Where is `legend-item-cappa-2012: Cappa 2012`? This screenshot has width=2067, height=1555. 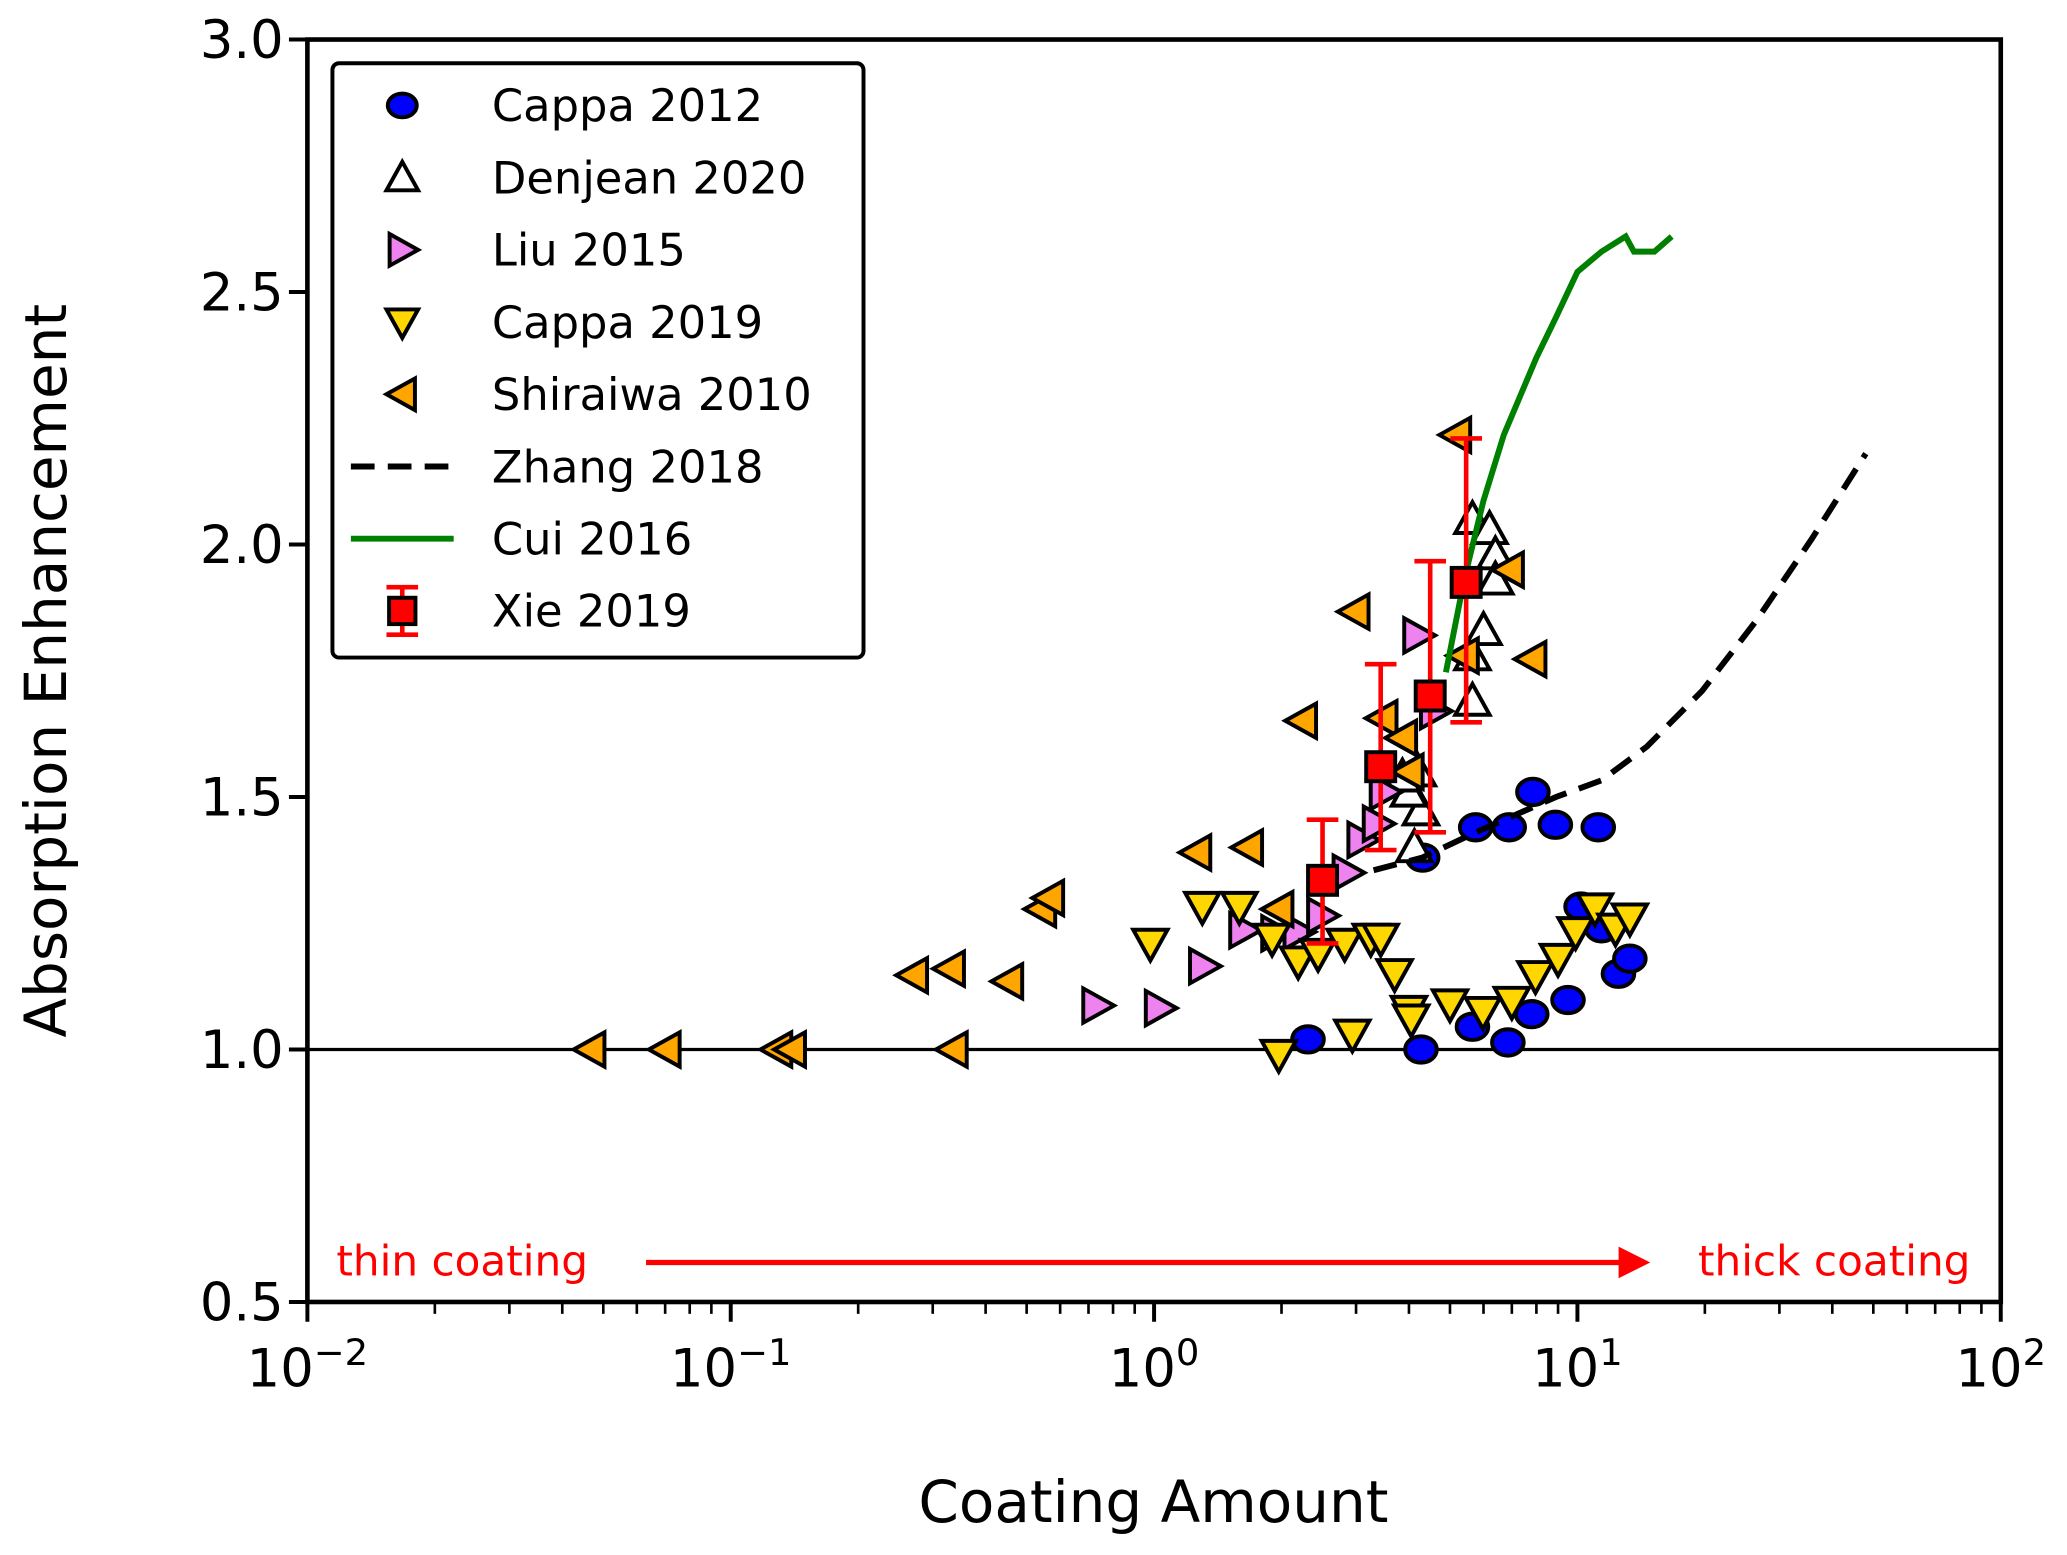
legend-item-cappa-2012: Cappa 2012 is located at coordinates (574, 105).